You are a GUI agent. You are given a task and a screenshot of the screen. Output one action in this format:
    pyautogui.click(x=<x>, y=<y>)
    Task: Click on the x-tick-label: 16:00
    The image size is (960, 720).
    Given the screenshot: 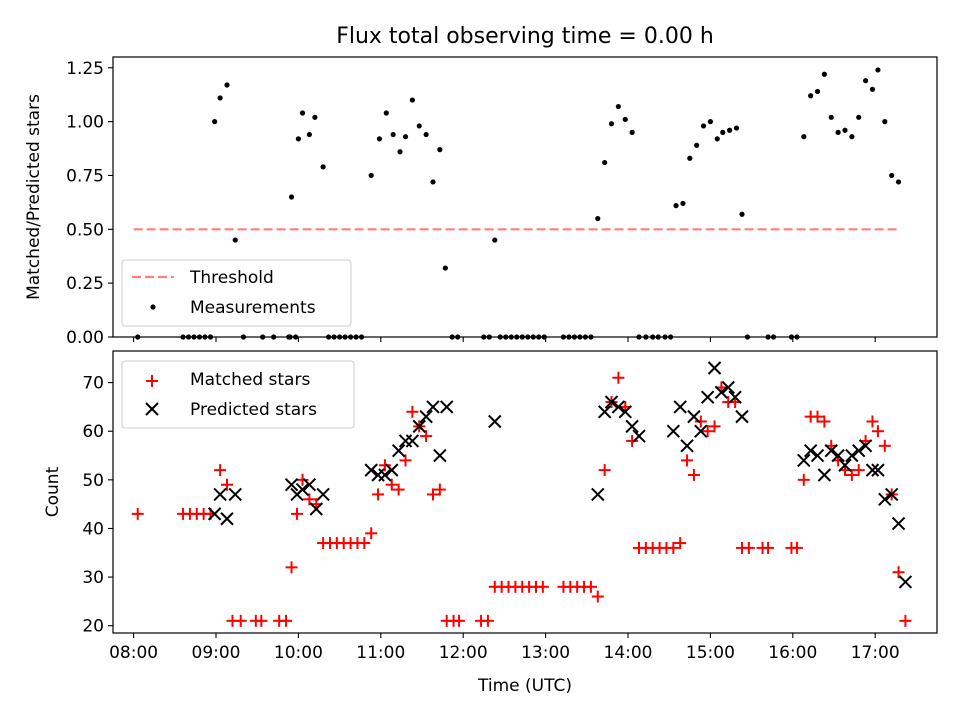 What is the action you would take?
    pyautogui.click(x=792, y=653)
    